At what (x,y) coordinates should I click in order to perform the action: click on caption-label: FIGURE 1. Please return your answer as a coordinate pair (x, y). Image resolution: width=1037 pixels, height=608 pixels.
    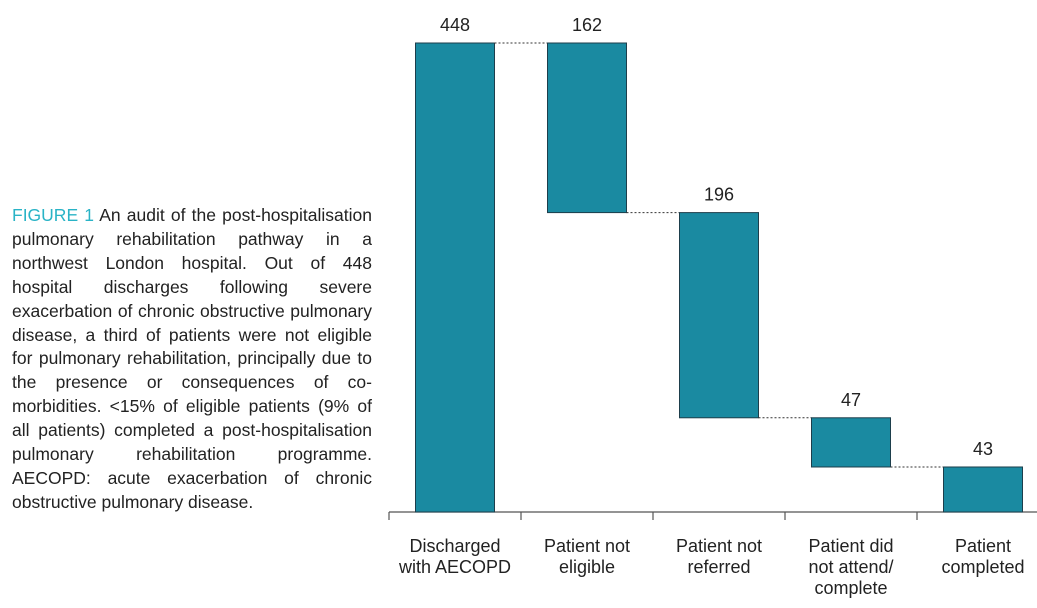
    Looking at the image, I should click on (53, 215).